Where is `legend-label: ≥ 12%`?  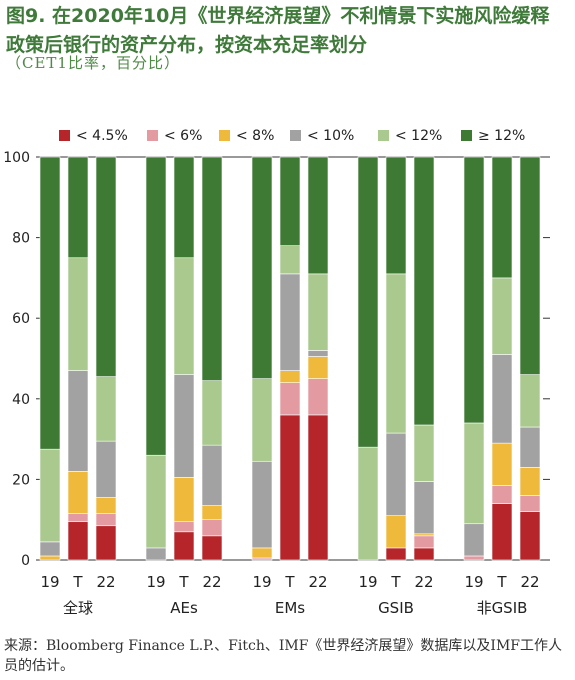
legend-label: ≥ 12% is located at coordinates (501, 136).